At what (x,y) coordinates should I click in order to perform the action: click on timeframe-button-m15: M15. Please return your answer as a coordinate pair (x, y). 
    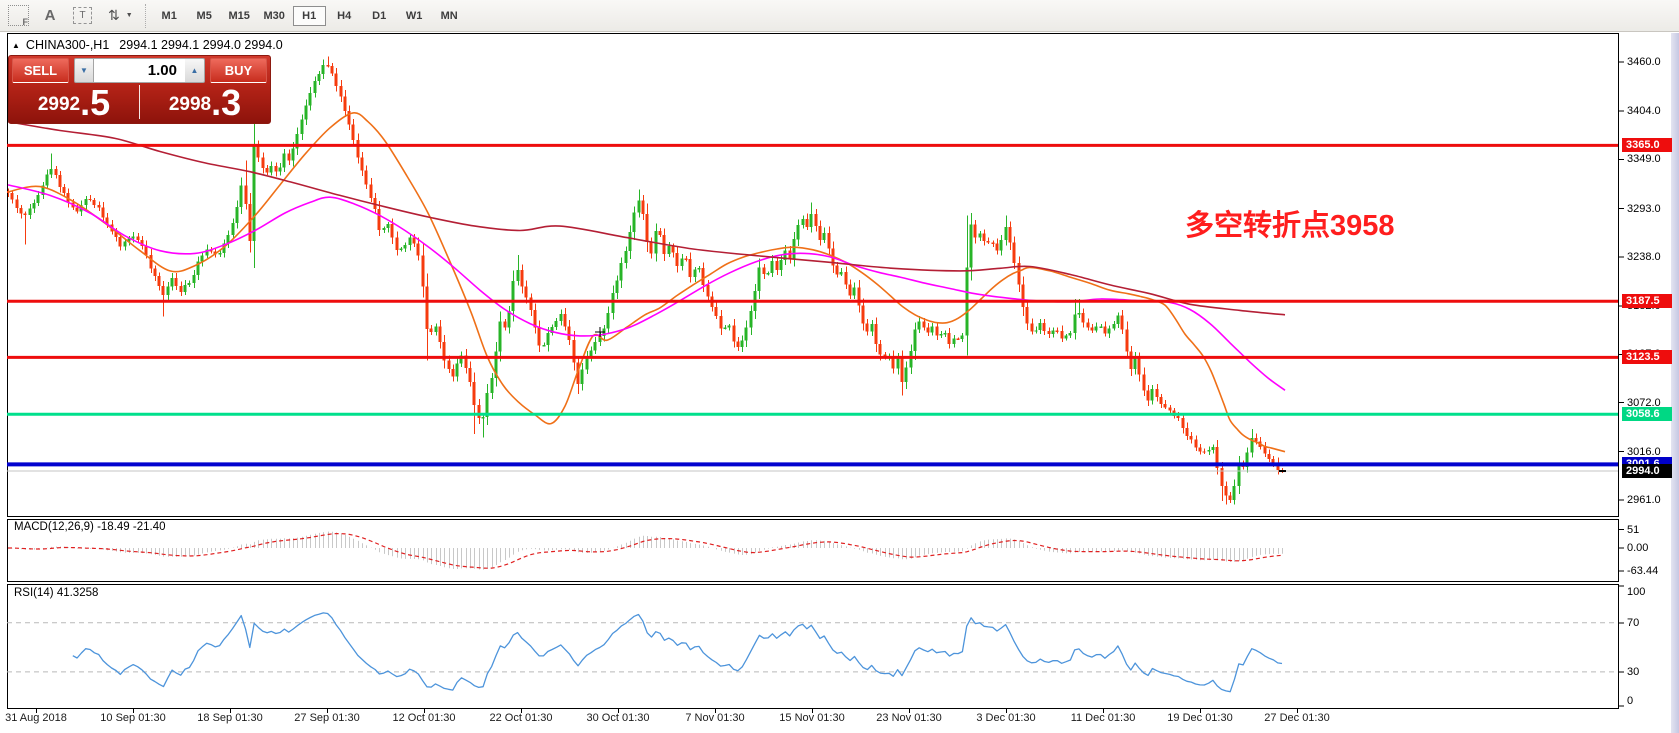
    Looking at the image, I should click on (239, 15).